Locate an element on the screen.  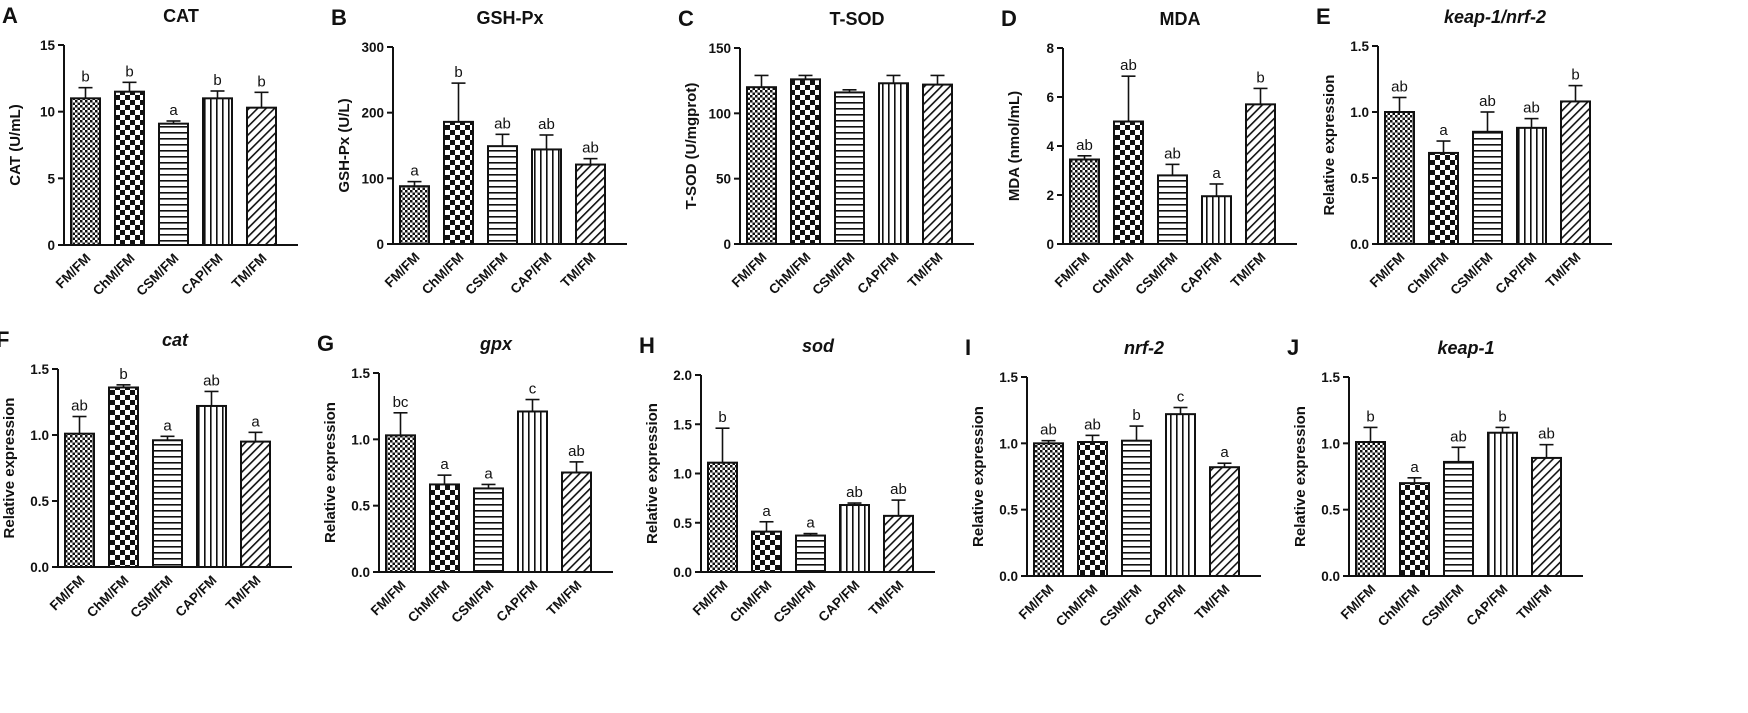
panel-title: T-SOD is located at coordinates (856, 19).